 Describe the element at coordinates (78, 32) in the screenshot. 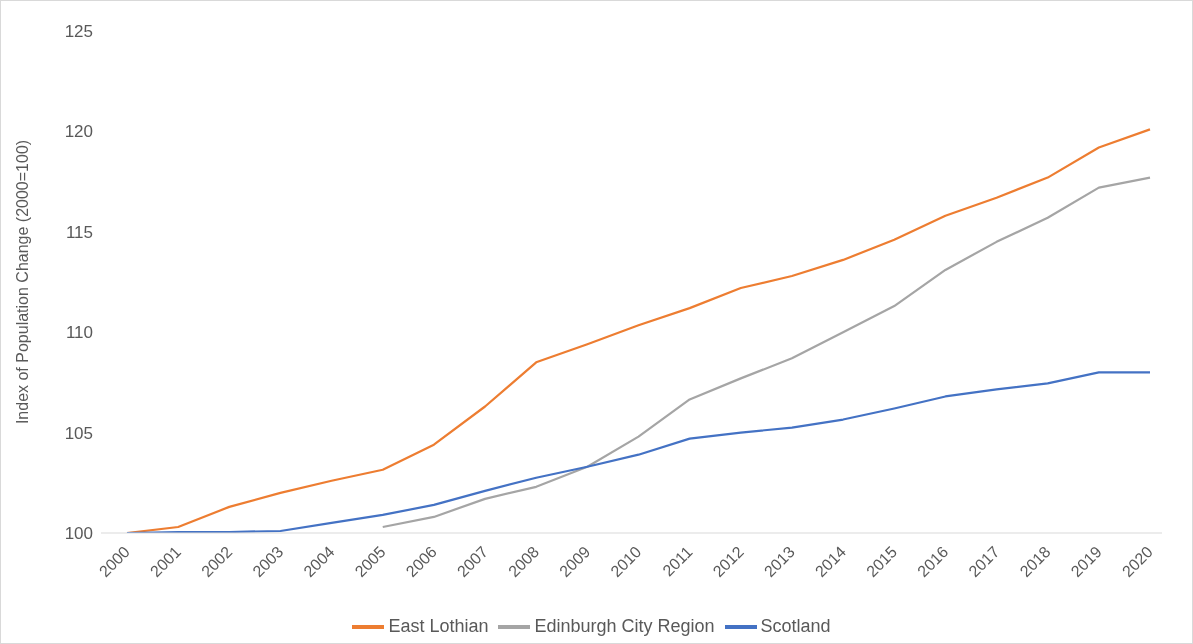

I see `y-tick-label: 125` at that location.